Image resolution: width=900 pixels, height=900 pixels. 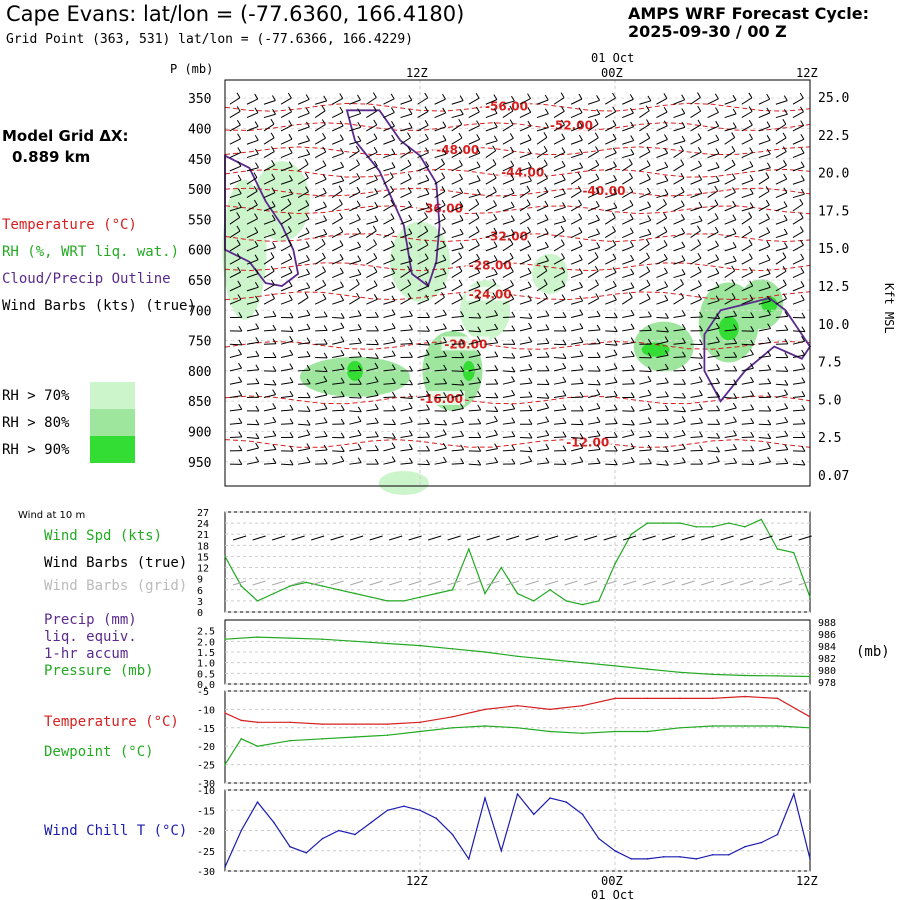 What do you see at coordinates (206, 811) in the screenshot?
I see `panel-tick-label: -15` at bounding box center [206, 811].